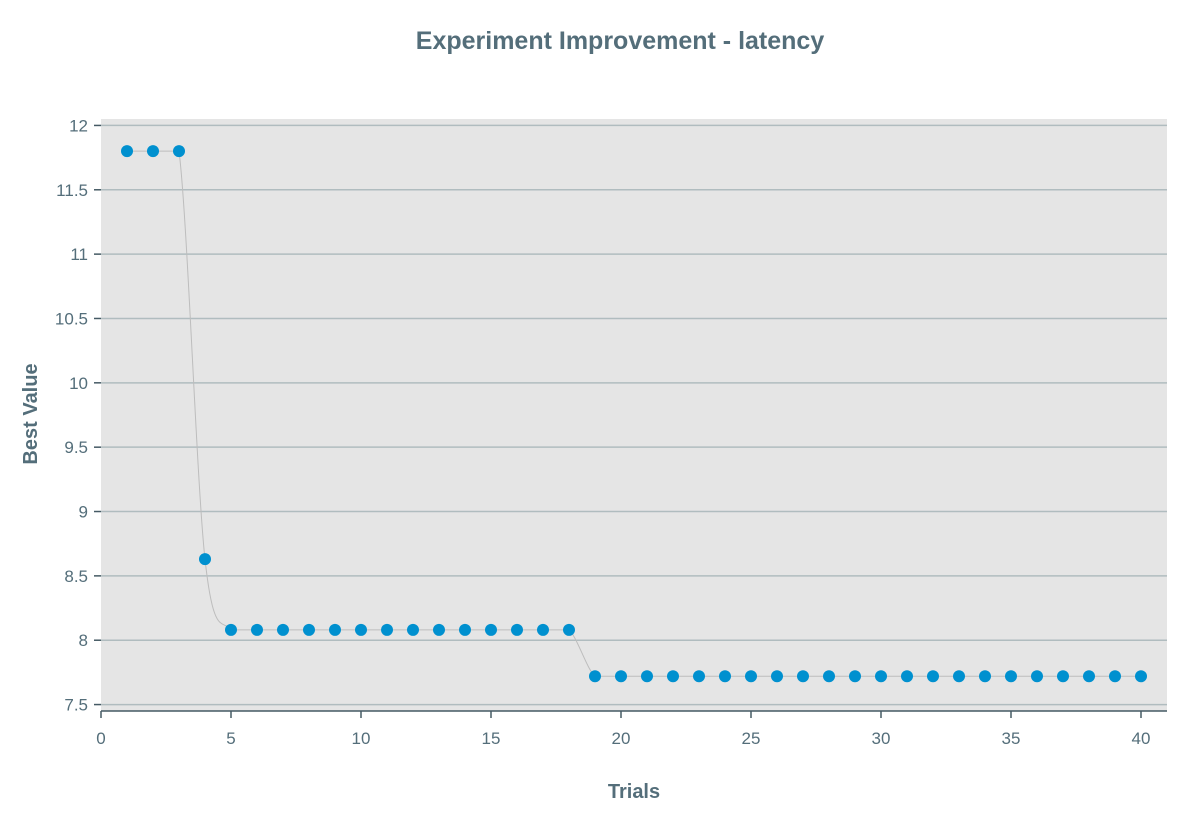  What do you see at coordinates (71, 318) in the screenshot?
I see `y-tick-label: 10.5` at bounding box center [71, 318].